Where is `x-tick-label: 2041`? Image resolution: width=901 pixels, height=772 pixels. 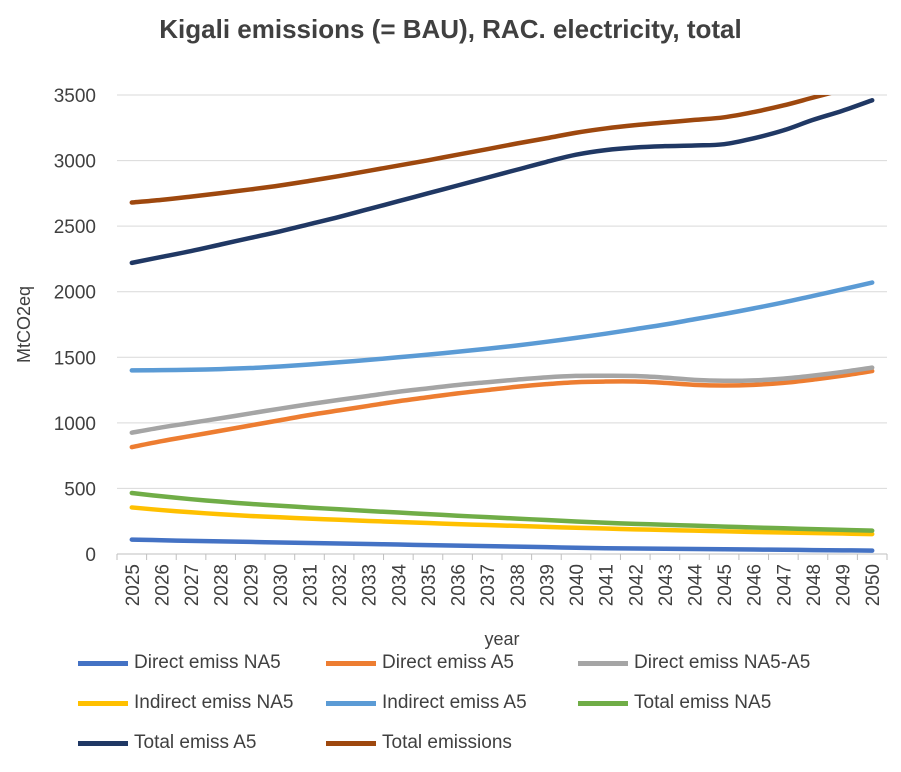
x-tick-label: 2041 is located at coordinates (607, 585).